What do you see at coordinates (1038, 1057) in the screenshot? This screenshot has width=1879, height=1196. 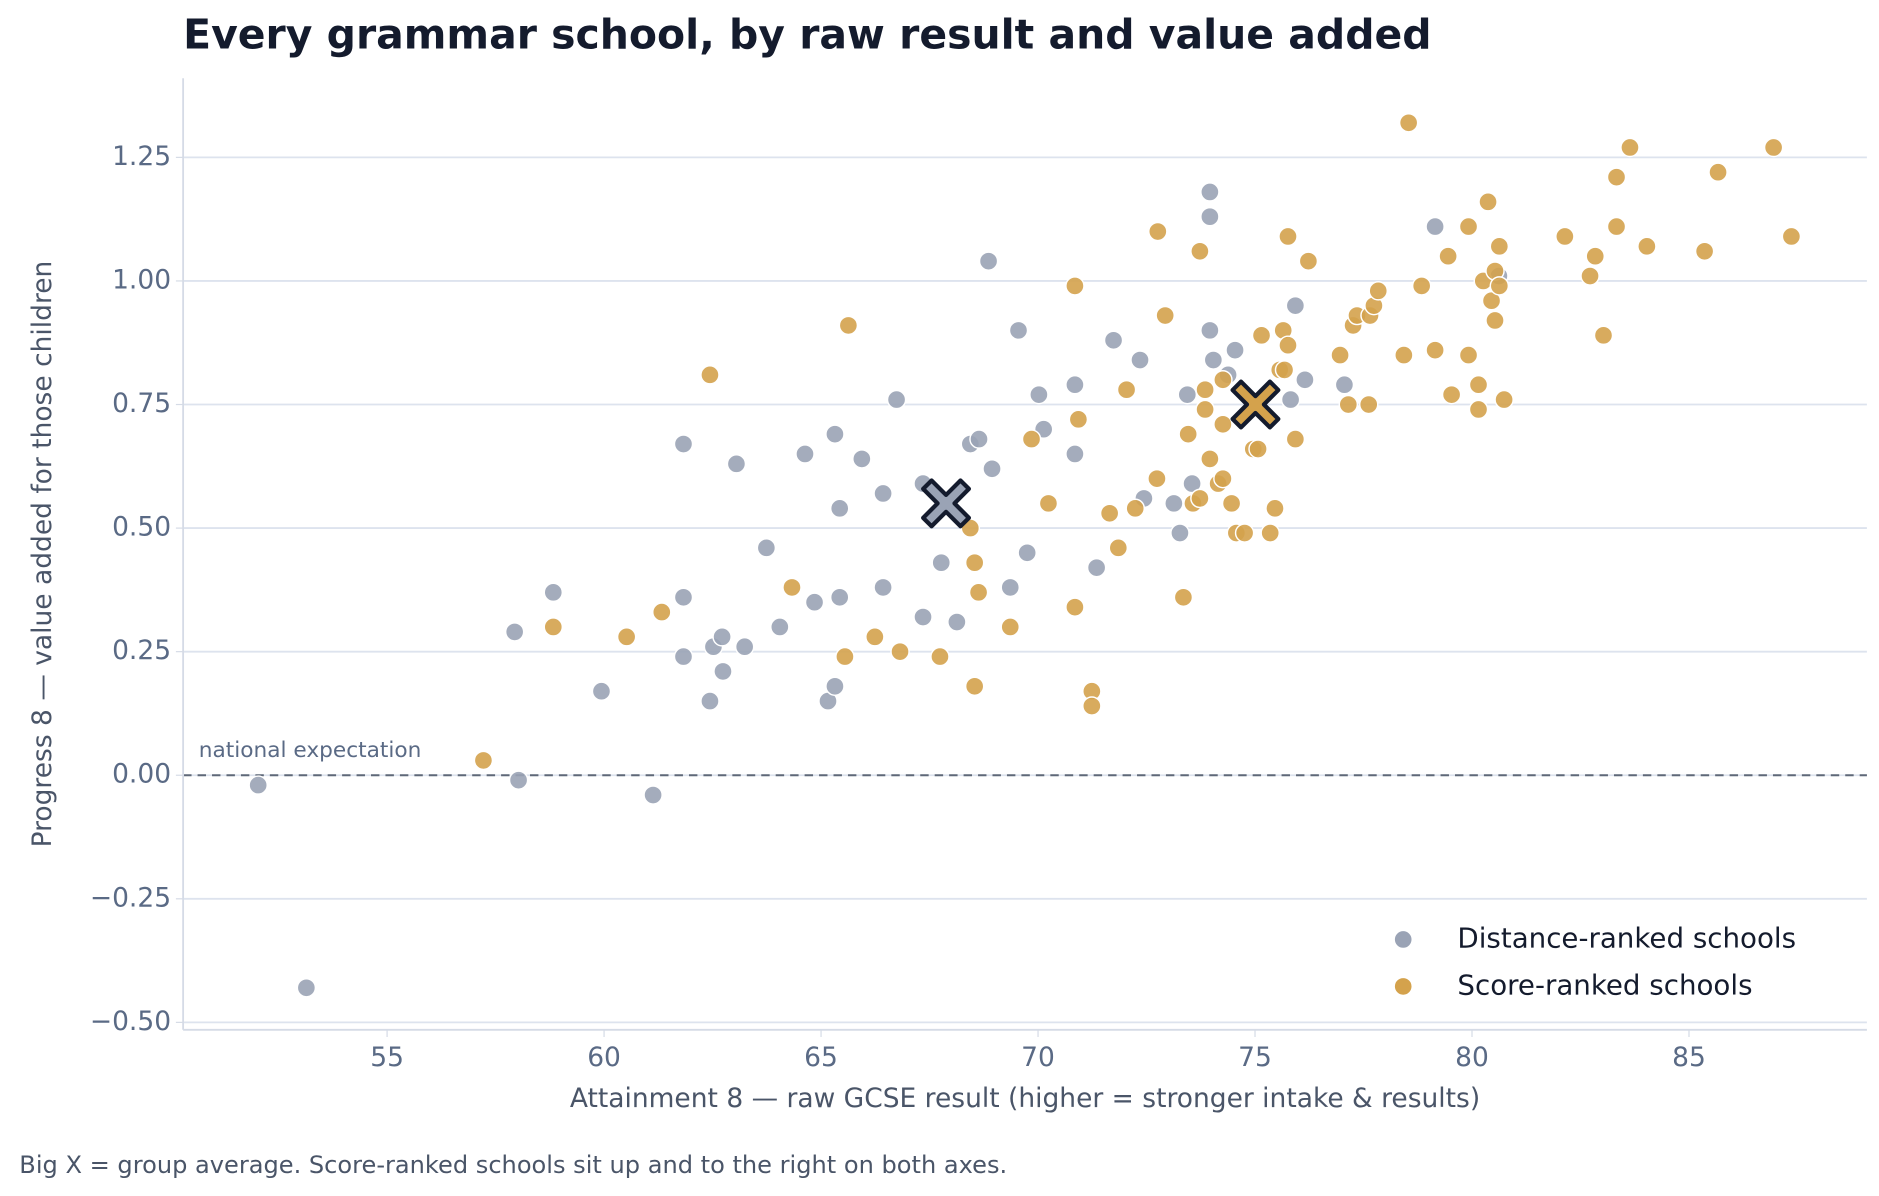 I see `x-tick-label: 70` at bounding box center [1038, 1057].